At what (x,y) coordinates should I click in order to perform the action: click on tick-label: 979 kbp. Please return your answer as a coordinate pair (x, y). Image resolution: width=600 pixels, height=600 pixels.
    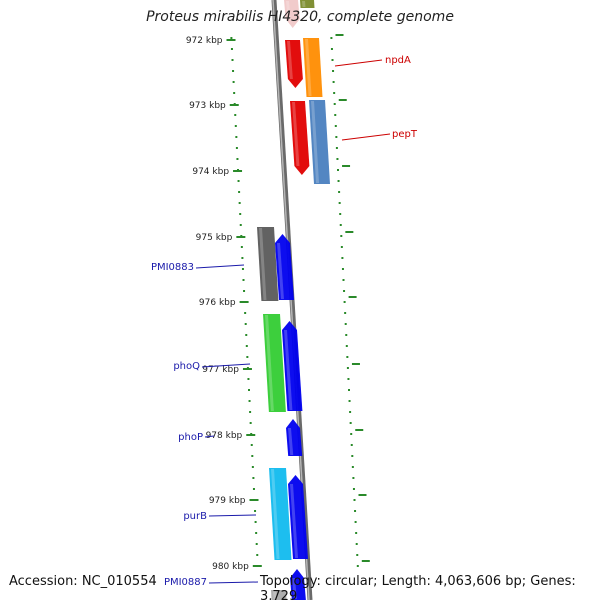
    Looking at the image, I should click on (227, 501).